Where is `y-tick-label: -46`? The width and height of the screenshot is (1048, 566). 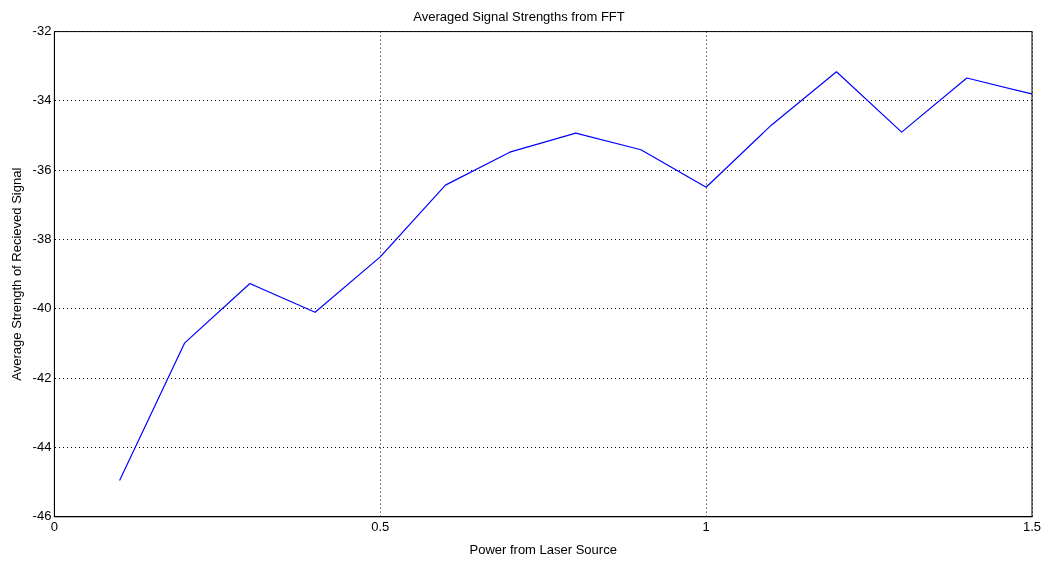 y-tick-label: -46 is located at coordinates (42, 516).